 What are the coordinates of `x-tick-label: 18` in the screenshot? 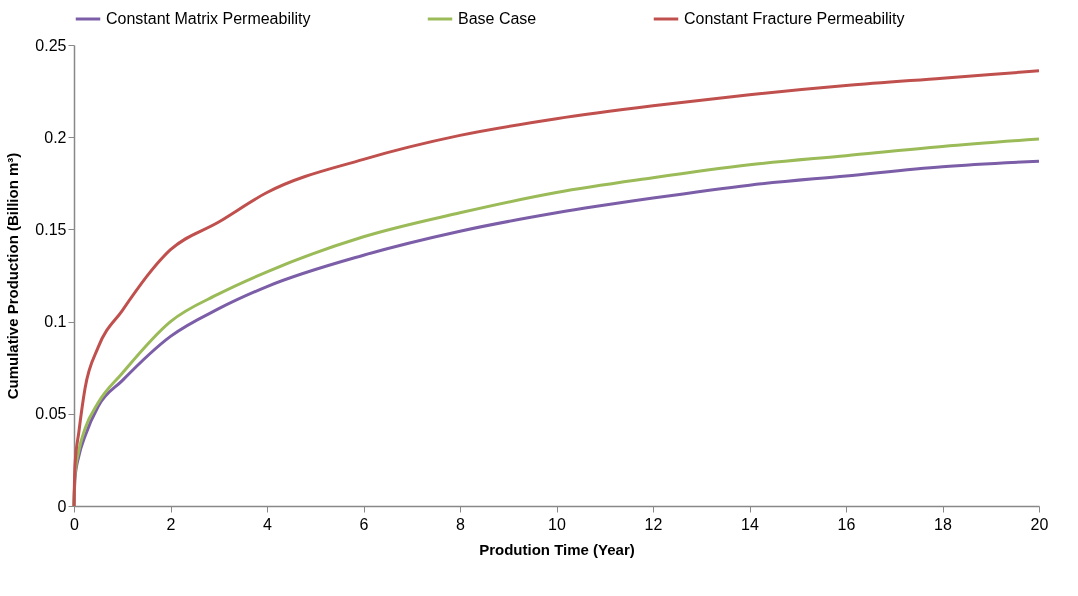 It's located at (943, 524).